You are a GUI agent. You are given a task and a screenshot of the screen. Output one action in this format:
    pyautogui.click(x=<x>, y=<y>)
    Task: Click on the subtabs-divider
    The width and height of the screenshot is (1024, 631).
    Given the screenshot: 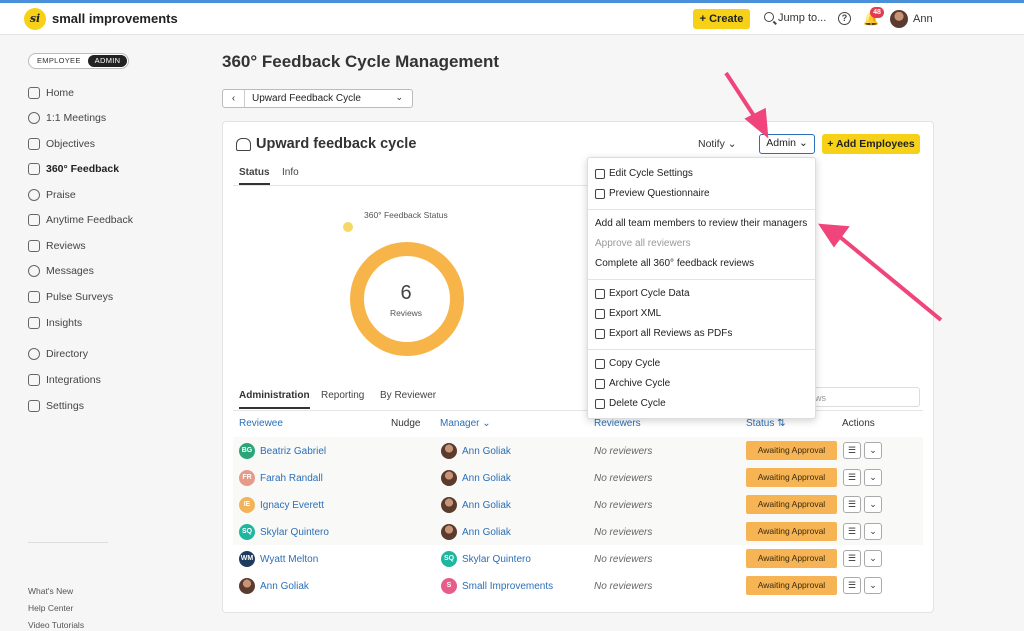 What is the action you would take?
    pyautogui.click(x=578, y=410)
    